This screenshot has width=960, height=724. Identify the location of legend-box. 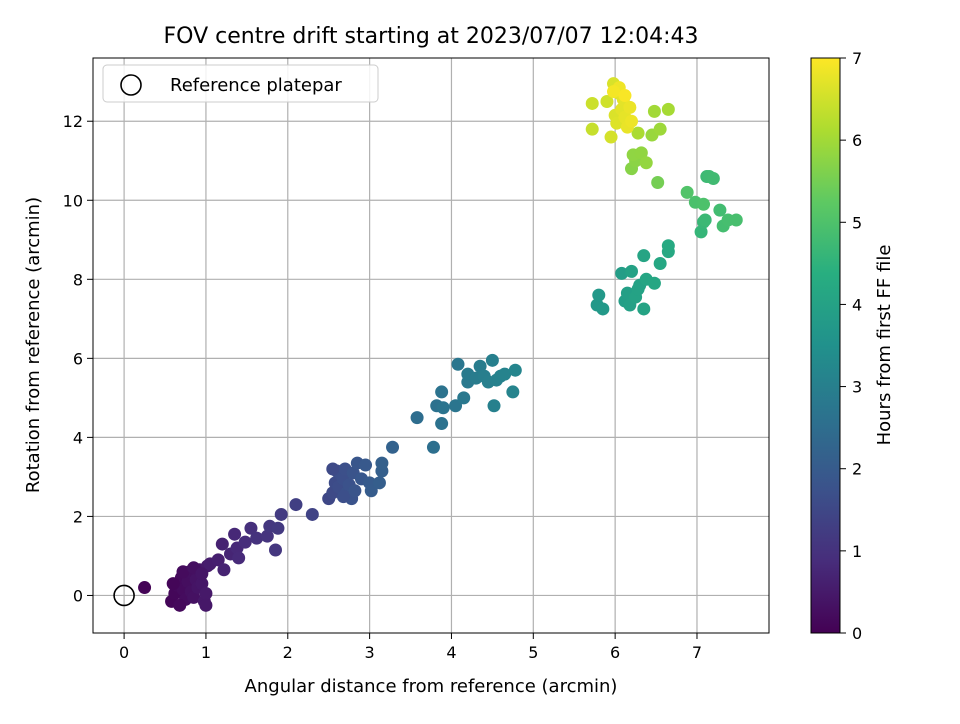
(240, 83).